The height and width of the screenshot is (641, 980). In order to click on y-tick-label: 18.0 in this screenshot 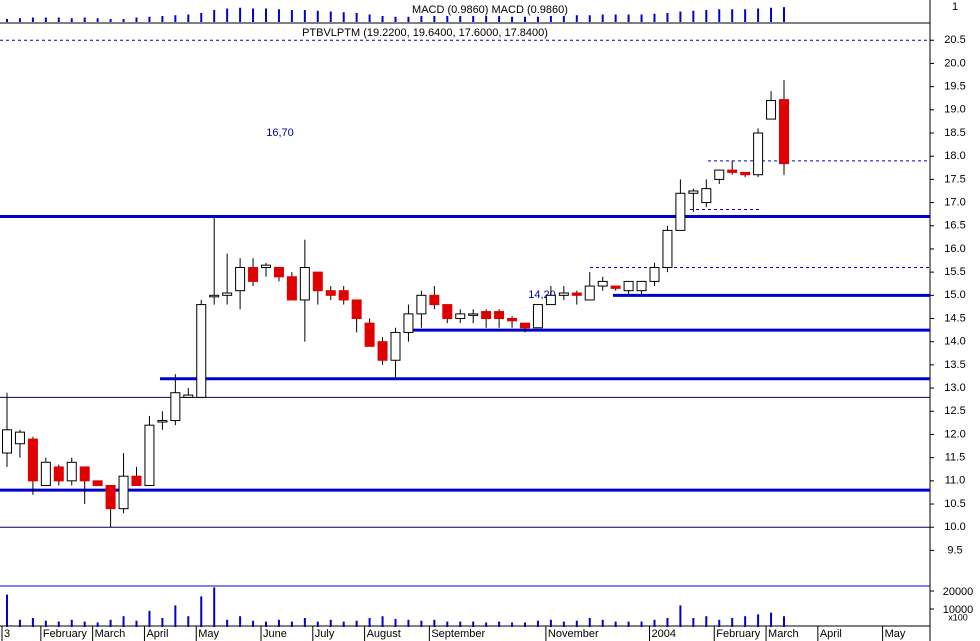, I will do `click(954, 156)`.